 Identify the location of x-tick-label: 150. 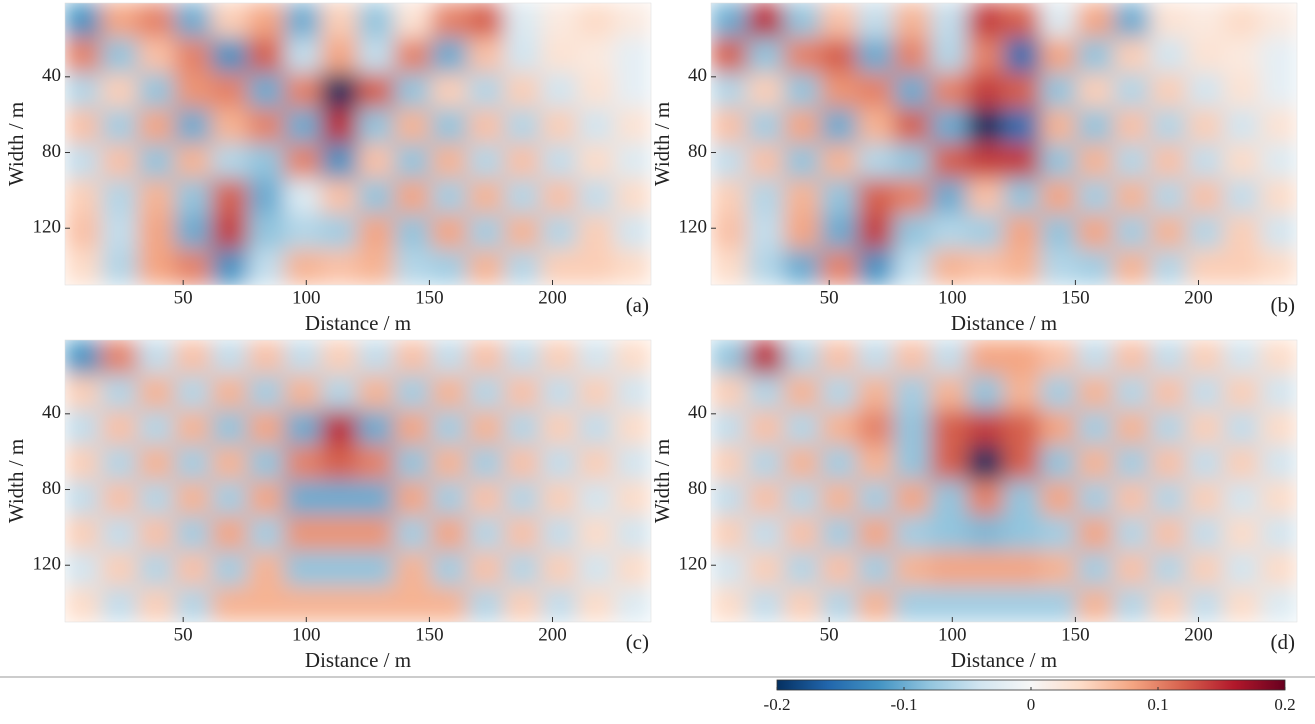
(1075, 297).